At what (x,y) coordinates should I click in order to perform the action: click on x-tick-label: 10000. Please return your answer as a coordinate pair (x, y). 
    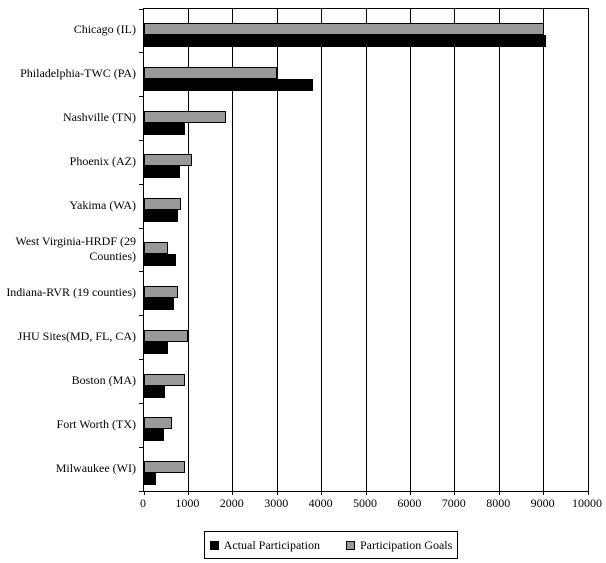
    Looking at the image, I should click on (587, 503).